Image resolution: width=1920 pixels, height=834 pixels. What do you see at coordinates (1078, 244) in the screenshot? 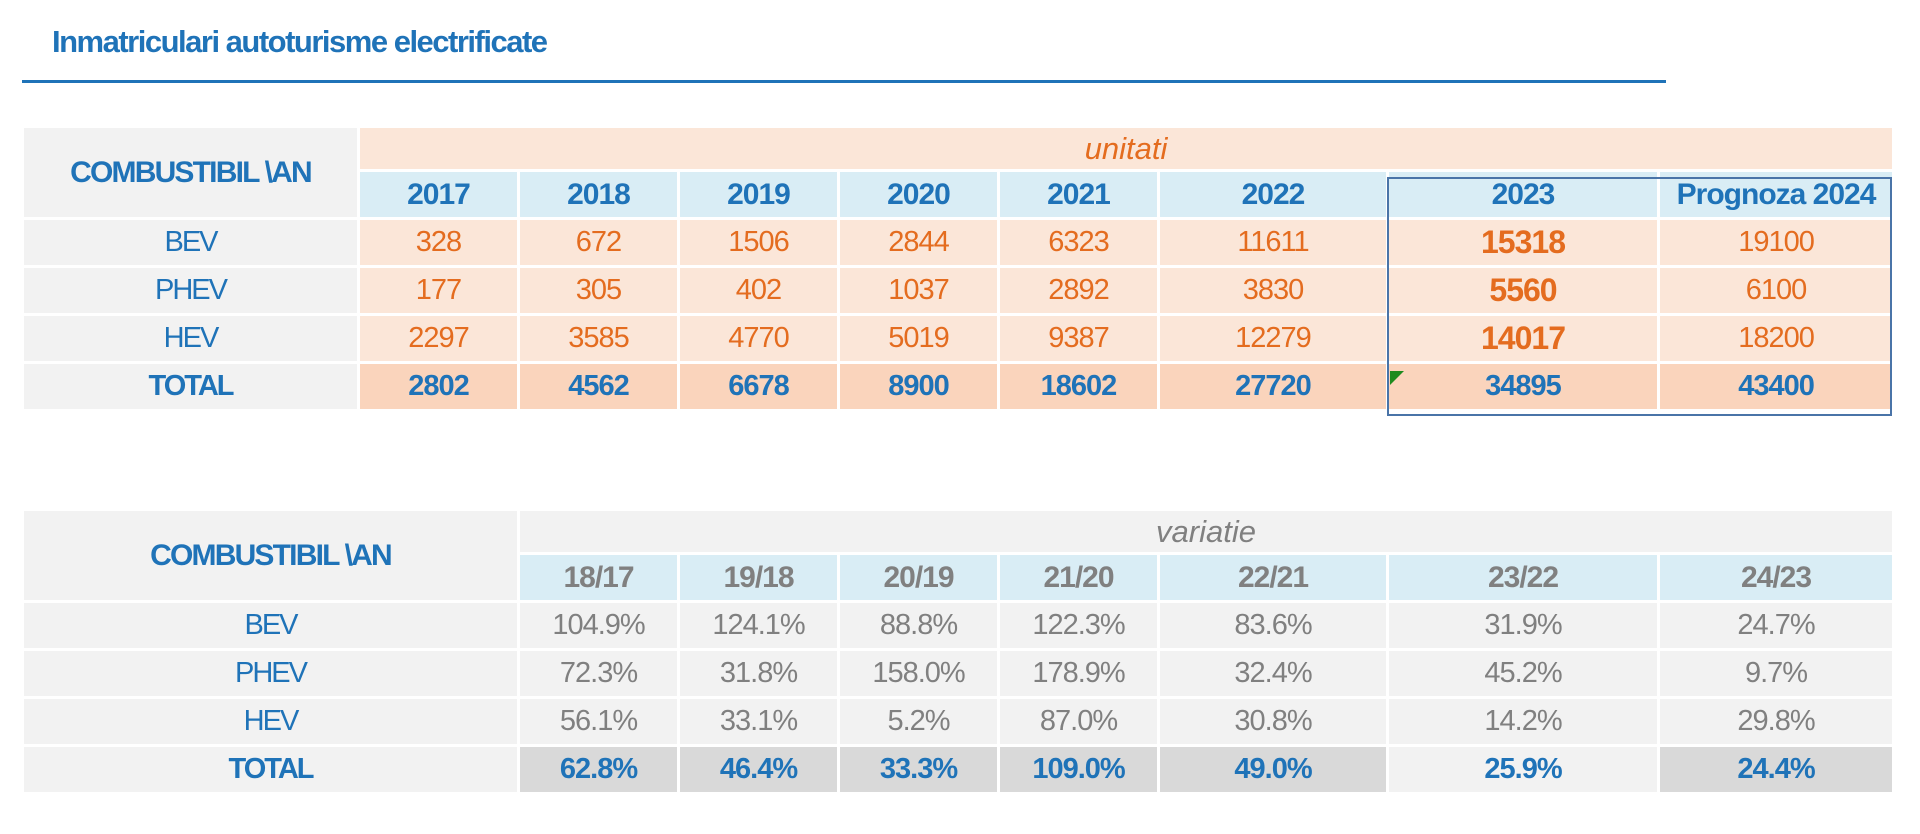
I see `data-cell: 6323` at bounding box center [1078, 244].